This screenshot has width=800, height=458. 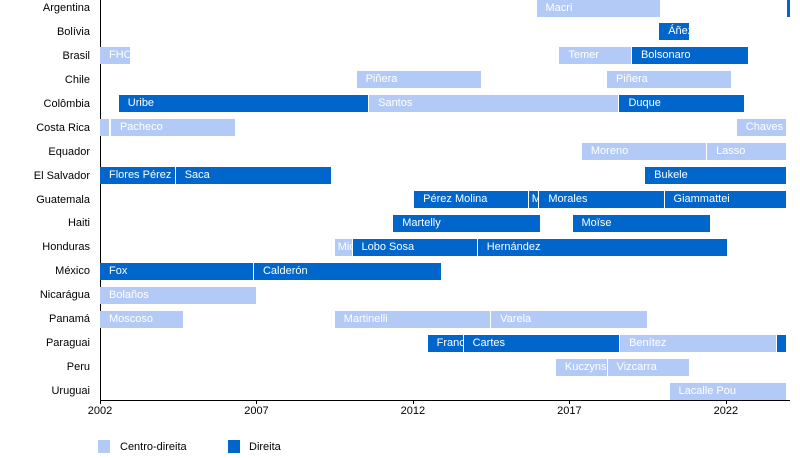 What do you see at coordinates (63, 127) in the screenshot?
I see `country-label: Costa Rica` at bounding box center [63, 127].